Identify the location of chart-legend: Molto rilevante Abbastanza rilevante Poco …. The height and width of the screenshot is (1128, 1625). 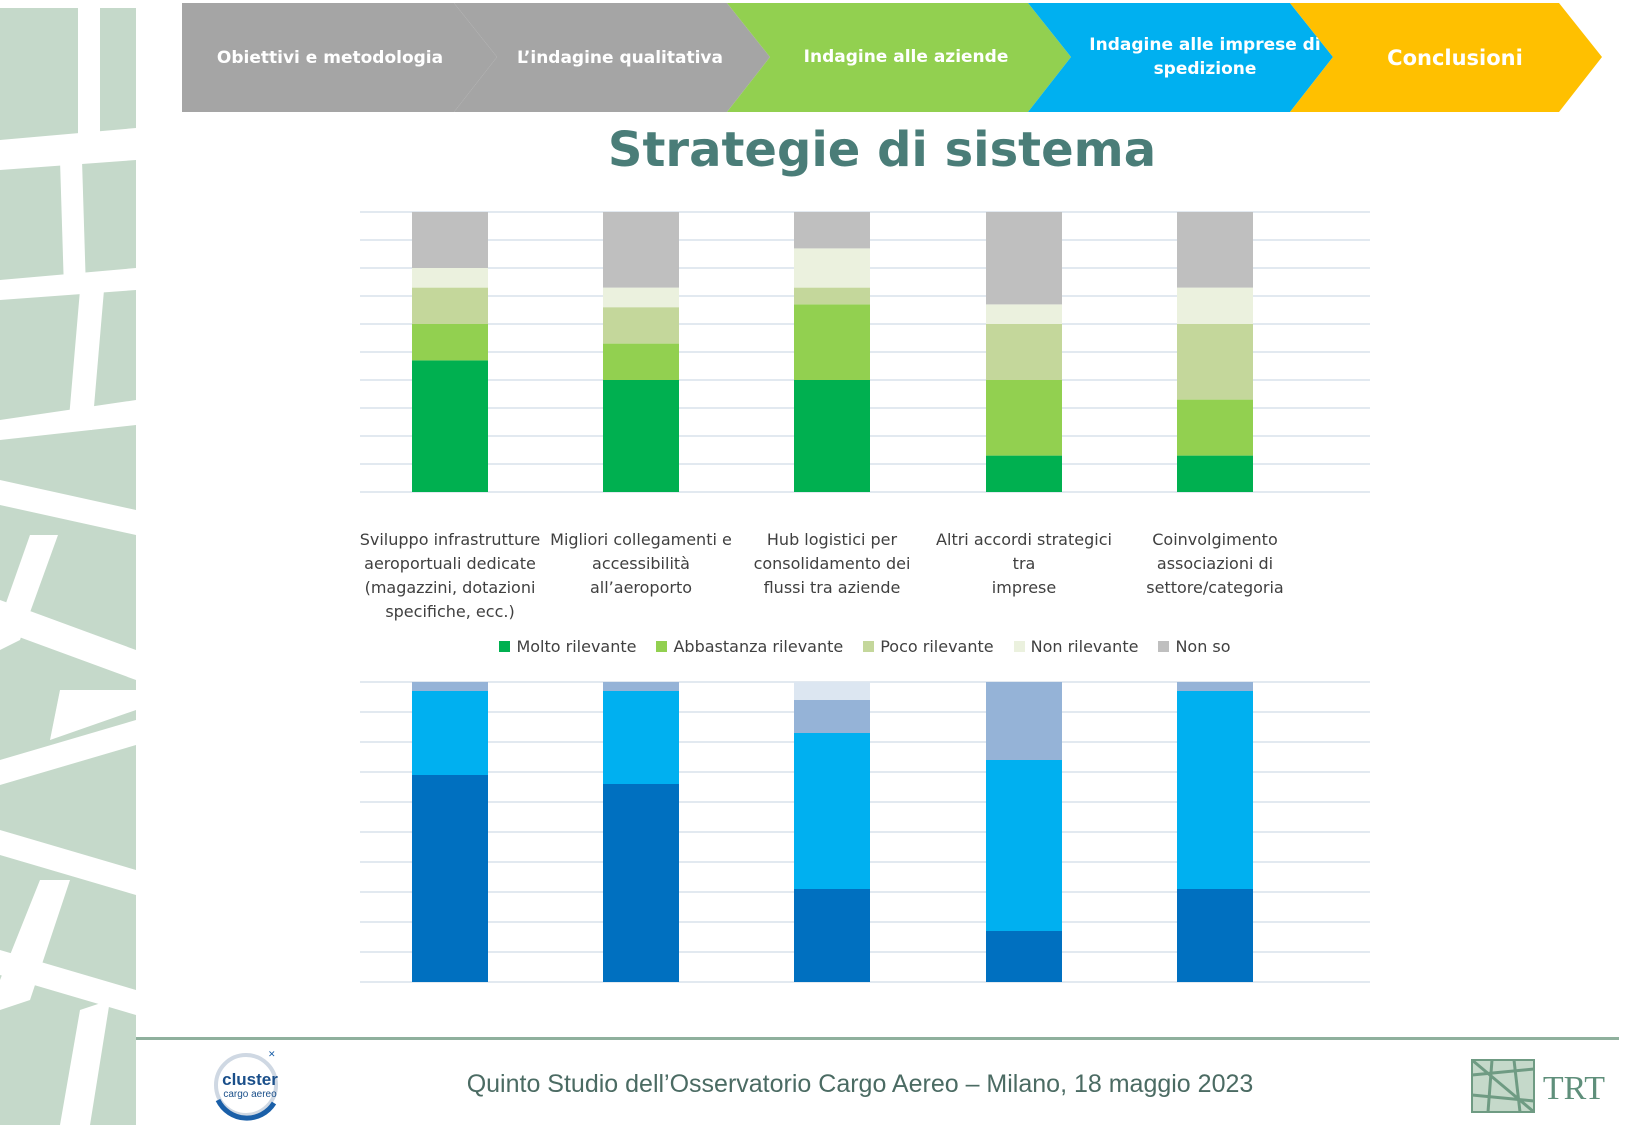
(865, 646).